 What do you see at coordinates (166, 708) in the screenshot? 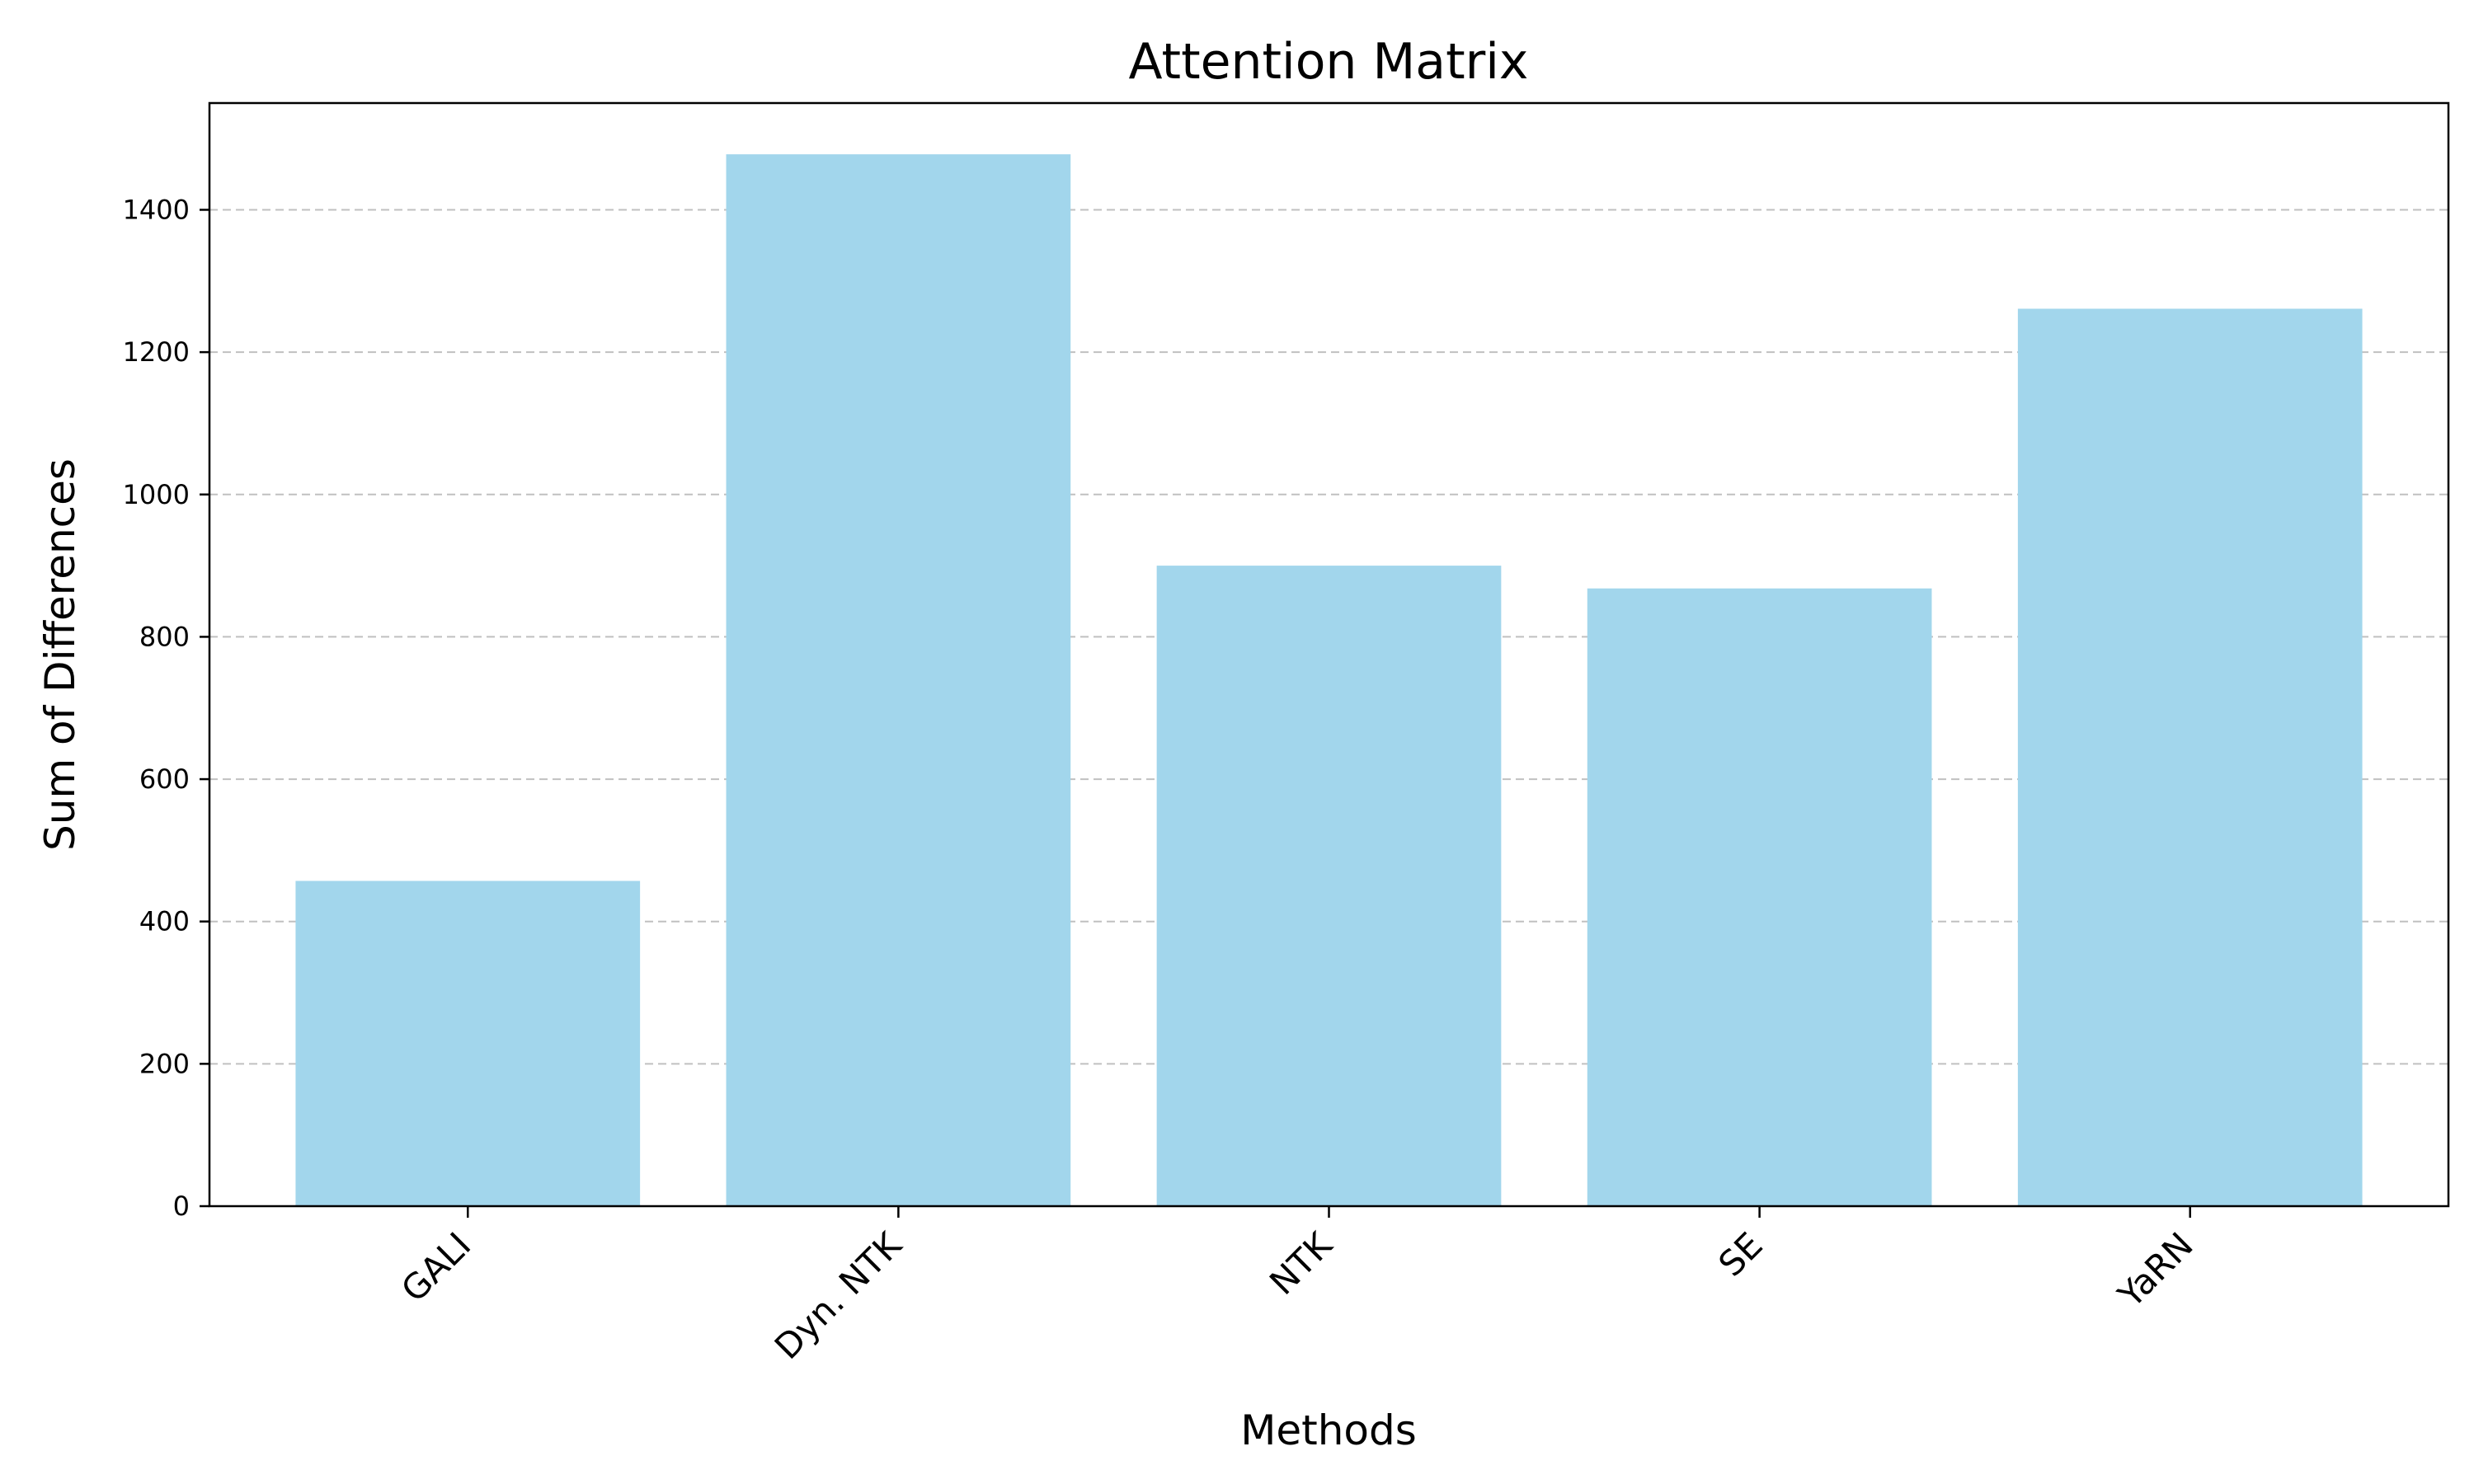
I see `y-axis-ticks: 0 200 400 600 800 1000 1200 1400` at bounding box center [166, 708].